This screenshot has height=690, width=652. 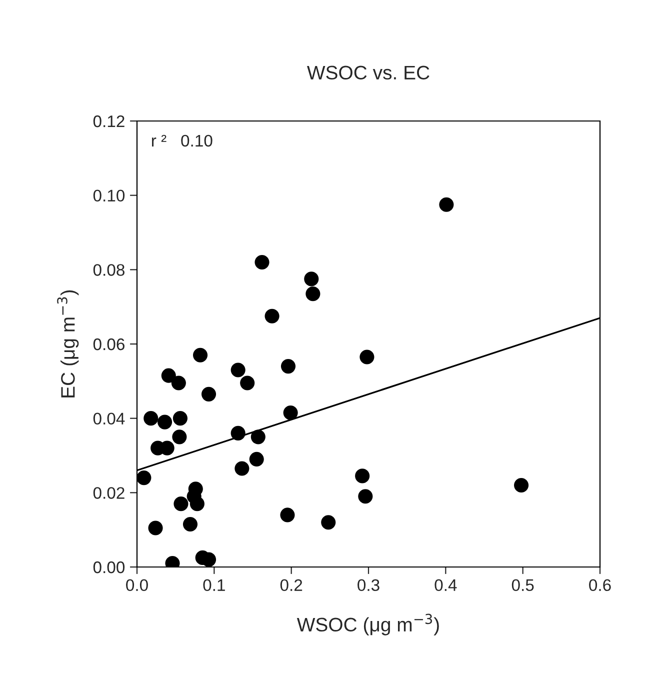 What do you see at coordinates (108, 270) in the screenshot?
I see `y-tick-label: 0.08` at bounding box center [108, 270].